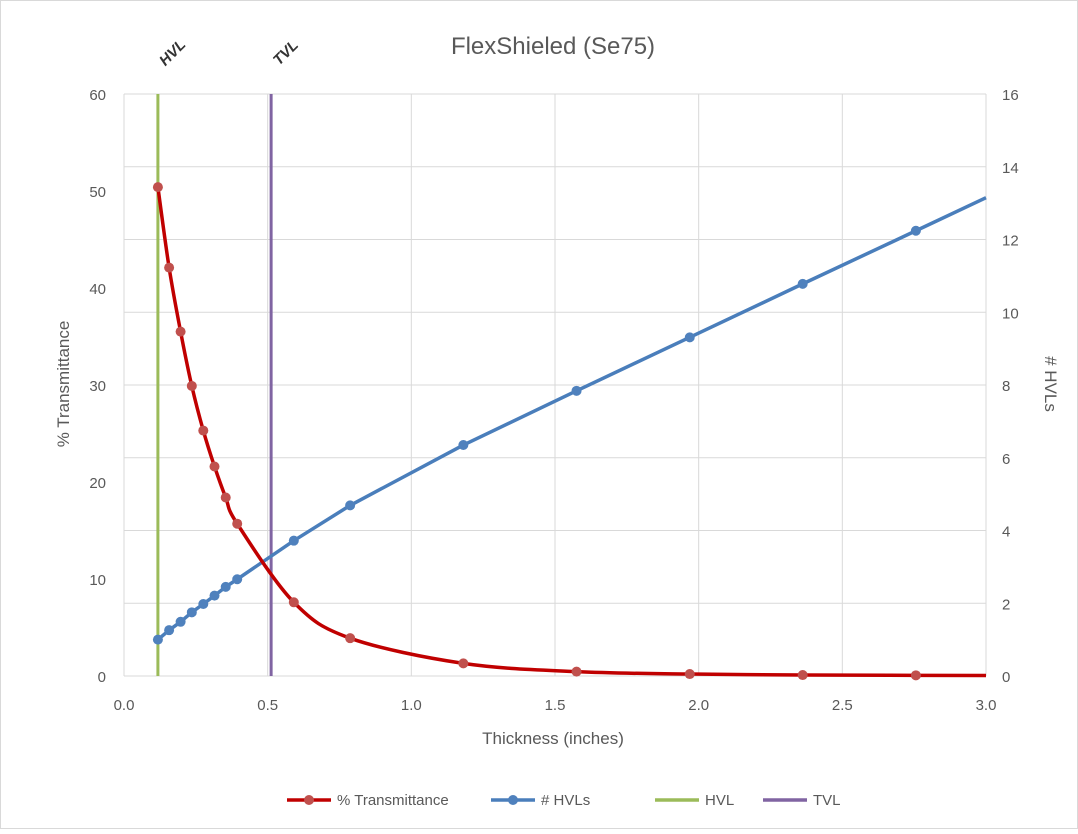 The height and width of the screenshot is (834, 1078). What do you see at coordinates (842, 705) in the screenshot?
I see `x-tick-label: 2.5` at bounding box center [842, 705].